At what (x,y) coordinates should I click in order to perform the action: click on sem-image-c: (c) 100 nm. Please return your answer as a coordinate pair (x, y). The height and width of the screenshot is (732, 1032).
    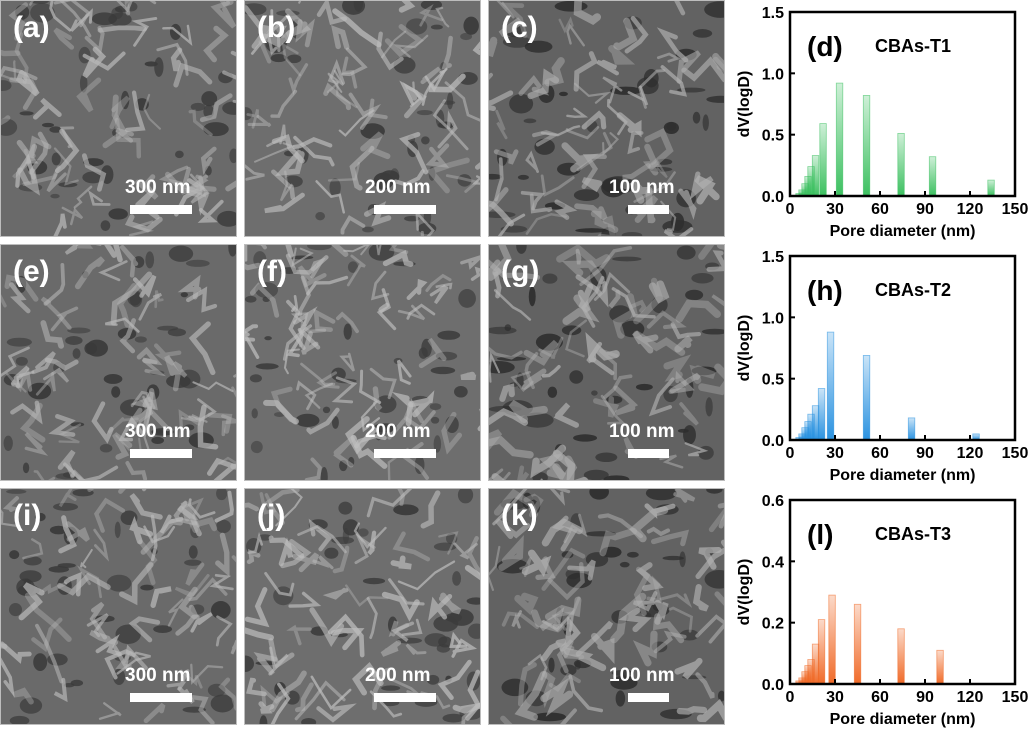
    Looking at the image, I should click on (606, 118).